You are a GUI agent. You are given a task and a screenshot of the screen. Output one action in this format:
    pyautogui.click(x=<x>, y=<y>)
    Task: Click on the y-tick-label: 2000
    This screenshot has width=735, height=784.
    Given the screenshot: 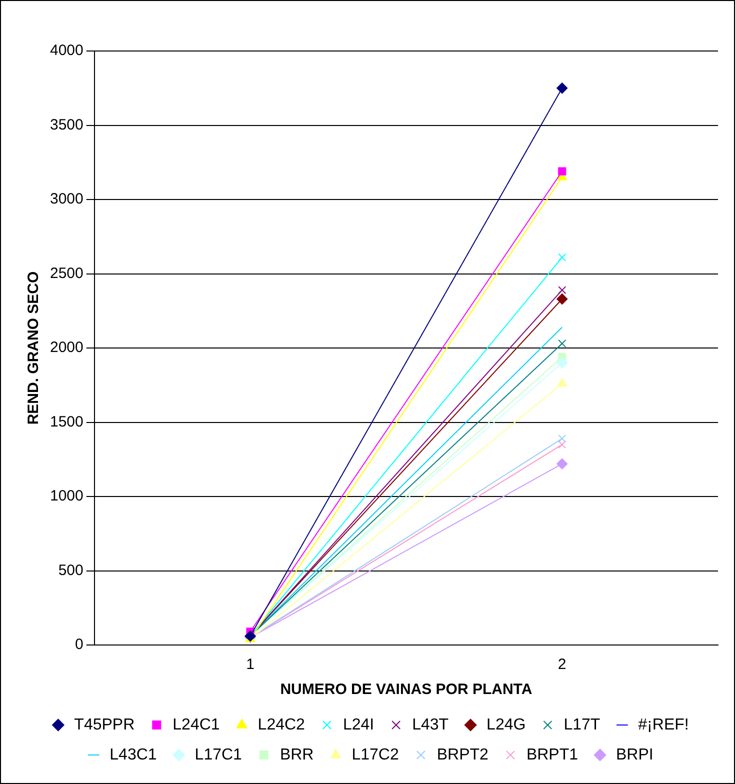 What is the action you would take?
    pyautogui.click(x=67, y=347)
    